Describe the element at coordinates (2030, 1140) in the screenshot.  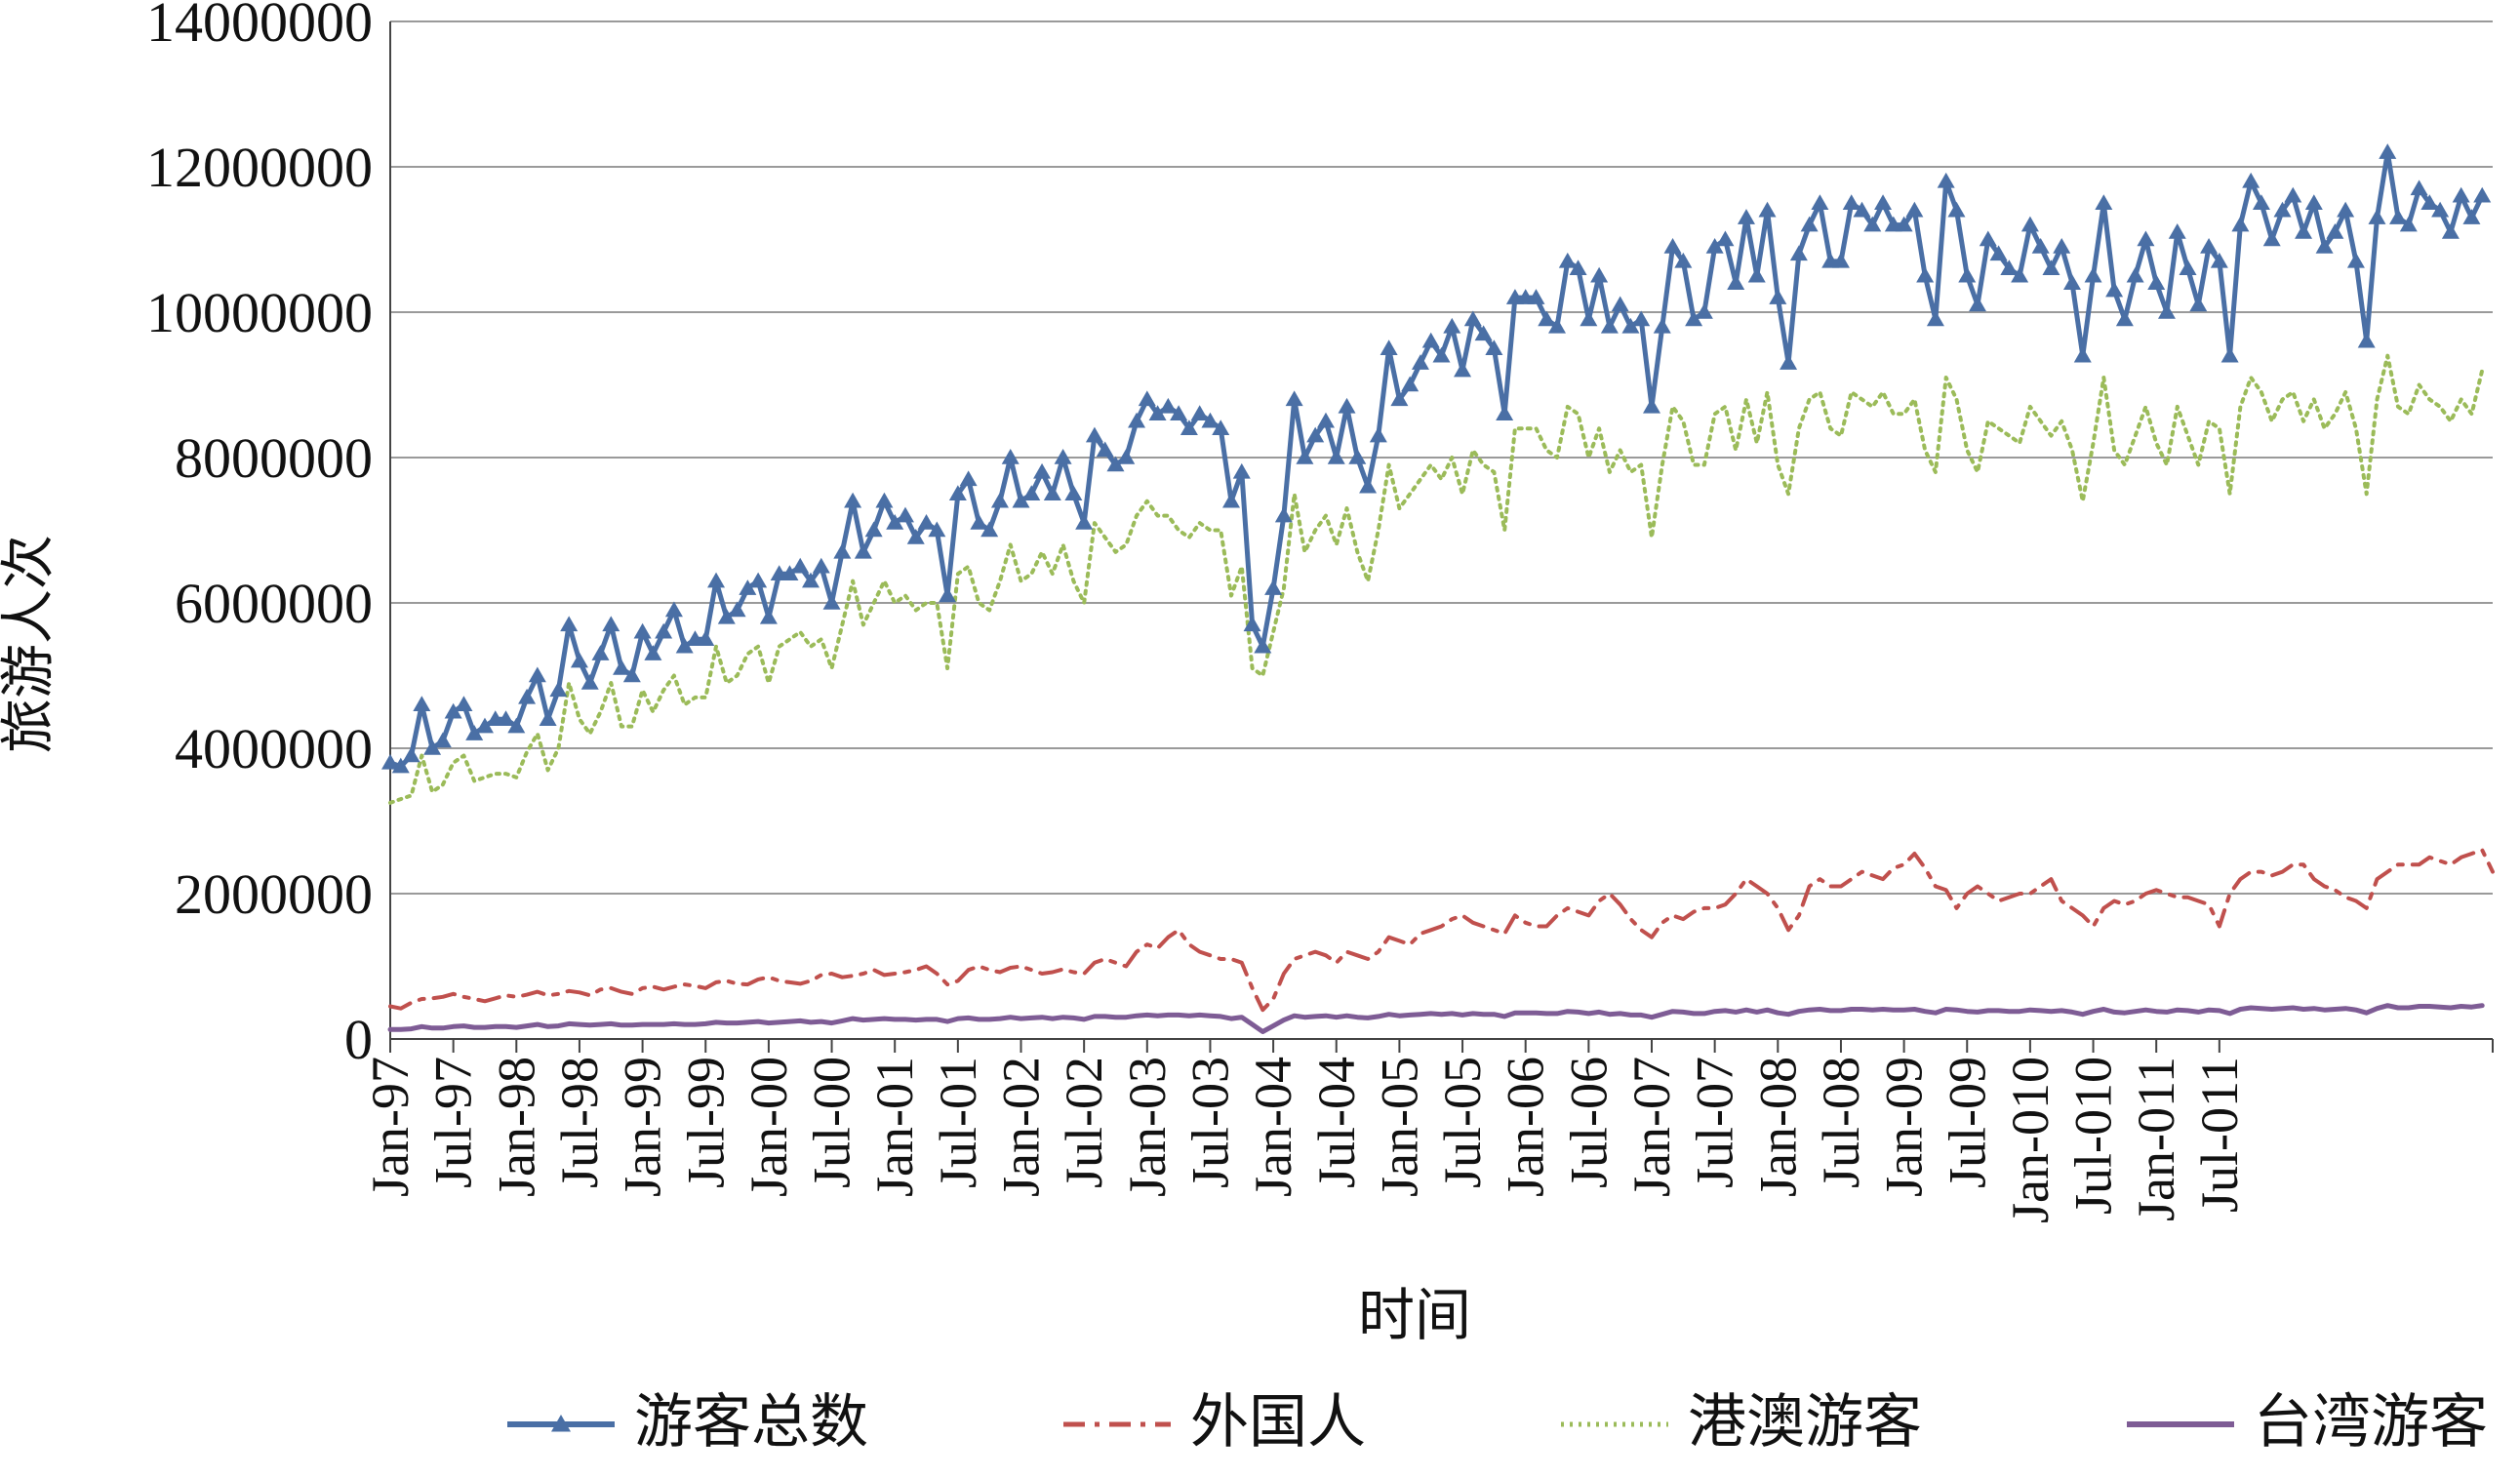
I see `x-tick-label: Jan-010` at that location.